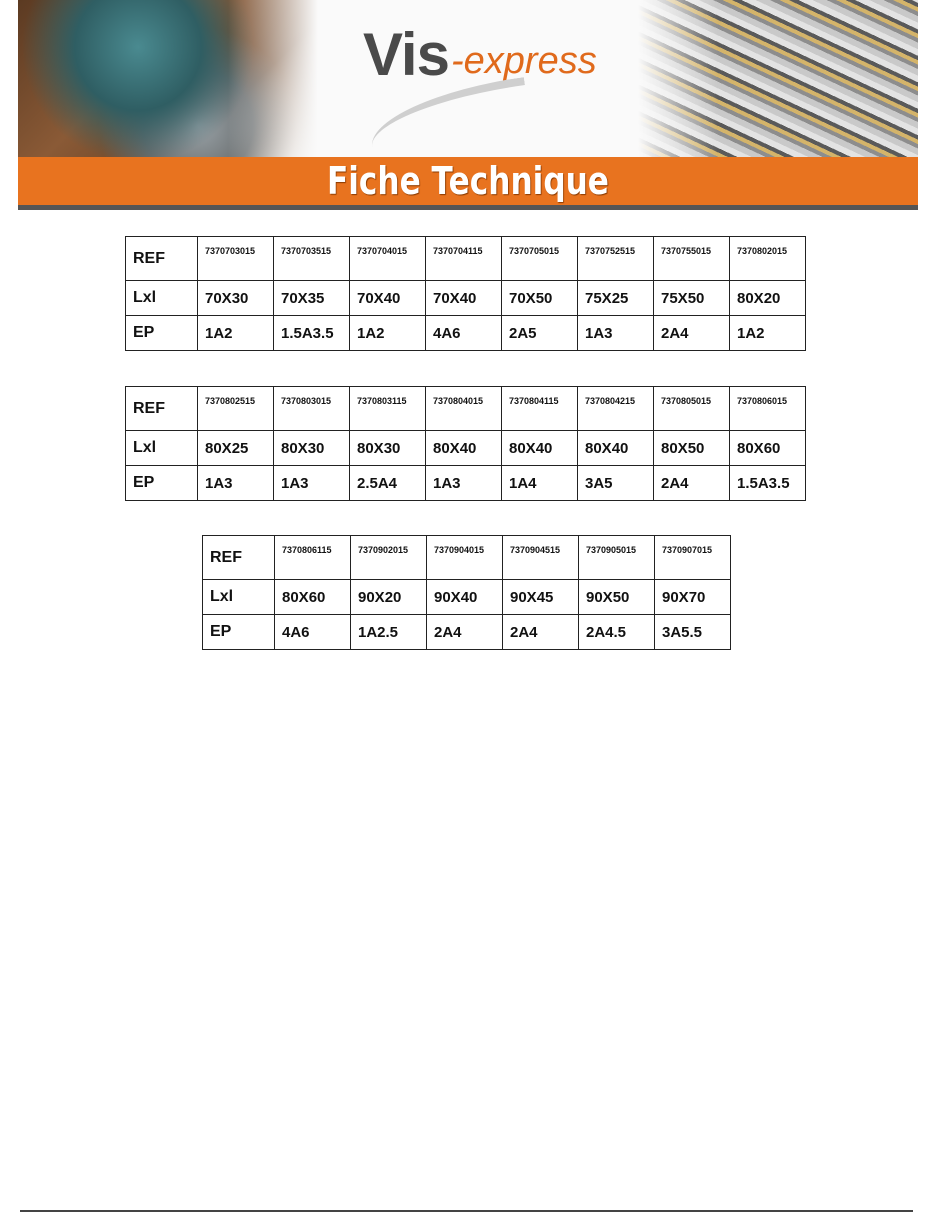 Image resolution: width=940 pixels, height=1214 pixels. Describe the element at coordinates (691, 258) in the screenshot. I see `cell-ref: 7370755015` at that location.